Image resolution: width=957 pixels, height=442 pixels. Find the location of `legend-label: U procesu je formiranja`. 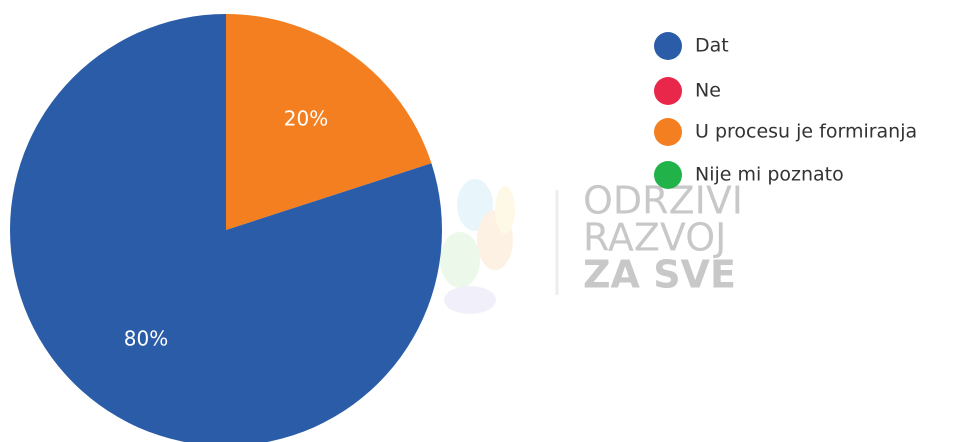

legend-label: U procesu je formiranja is located at coordinates (806, 132).